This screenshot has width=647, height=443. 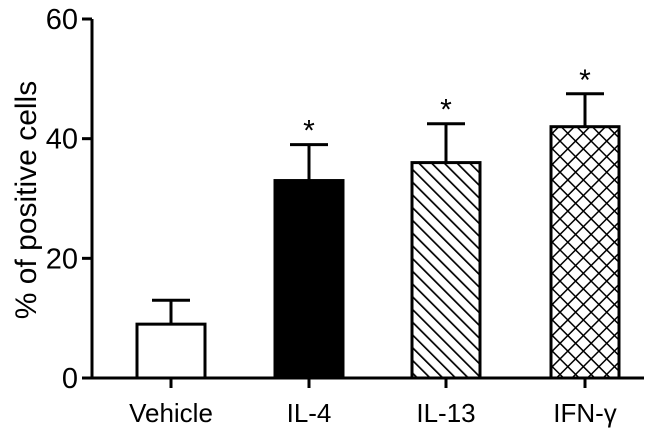 What do you see at coordinates (62, 140) in the screenshot?
I see `y-tick-label: 40` at bounding box center [62, 140].